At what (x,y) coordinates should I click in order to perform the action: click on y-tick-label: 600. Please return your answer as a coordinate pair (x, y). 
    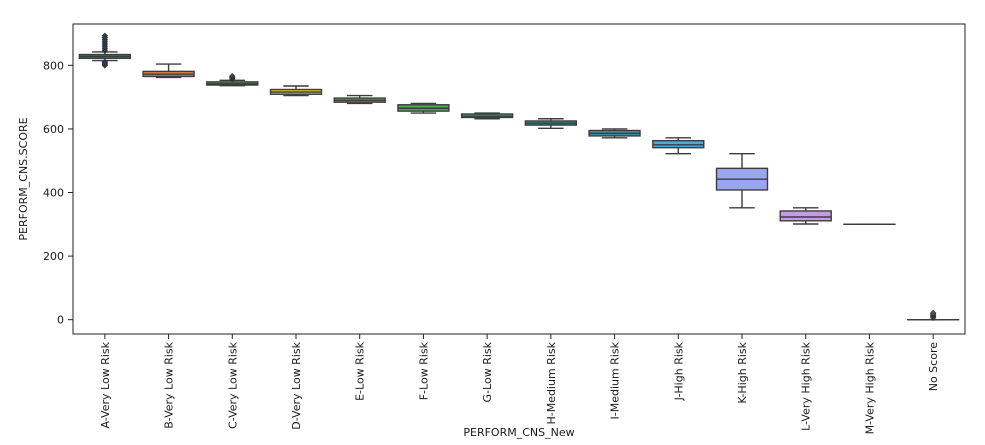
    Looking at the image, I should click on (53, 129).